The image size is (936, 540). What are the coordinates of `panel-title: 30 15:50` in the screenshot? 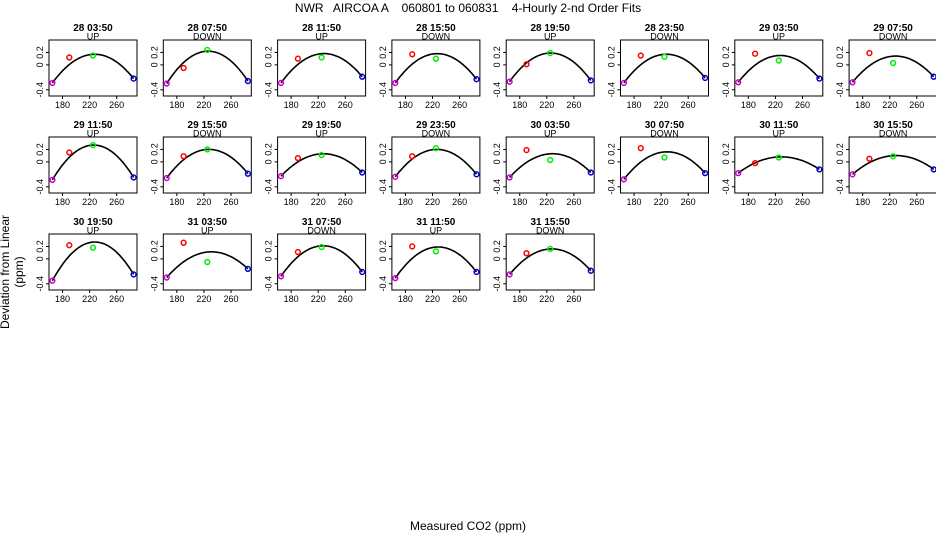 It's located at (893, 125).